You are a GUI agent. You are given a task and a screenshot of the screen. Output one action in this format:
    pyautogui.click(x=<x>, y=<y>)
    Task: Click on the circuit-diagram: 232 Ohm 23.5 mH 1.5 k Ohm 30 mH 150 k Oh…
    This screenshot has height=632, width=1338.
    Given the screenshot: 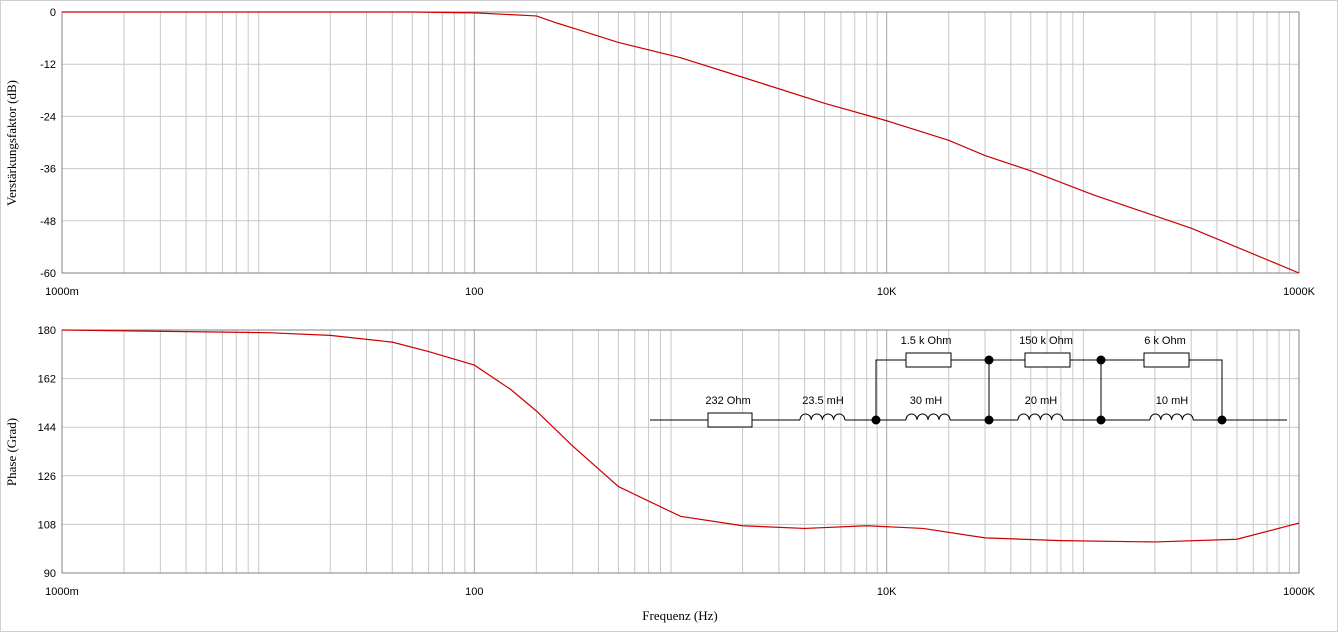 What is the action you would take?
    pyautogui.click(x=968, y=381)
    